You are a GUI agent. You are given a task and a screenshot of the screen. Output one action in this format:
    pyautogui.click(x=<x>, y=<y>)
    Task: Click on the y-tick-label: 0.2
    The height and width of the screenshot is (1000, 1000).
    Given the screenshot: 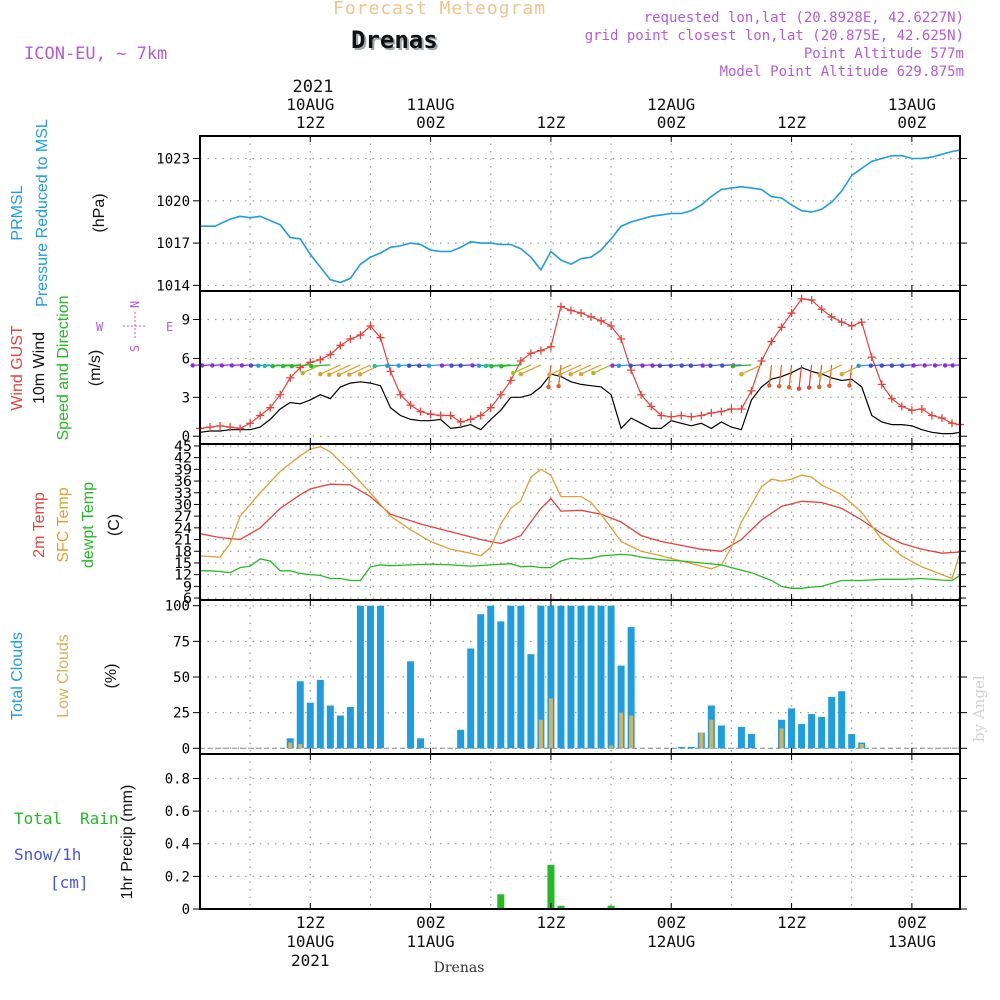 What is the action you would take?
    pyautogui.click(x=177, y=877)
    